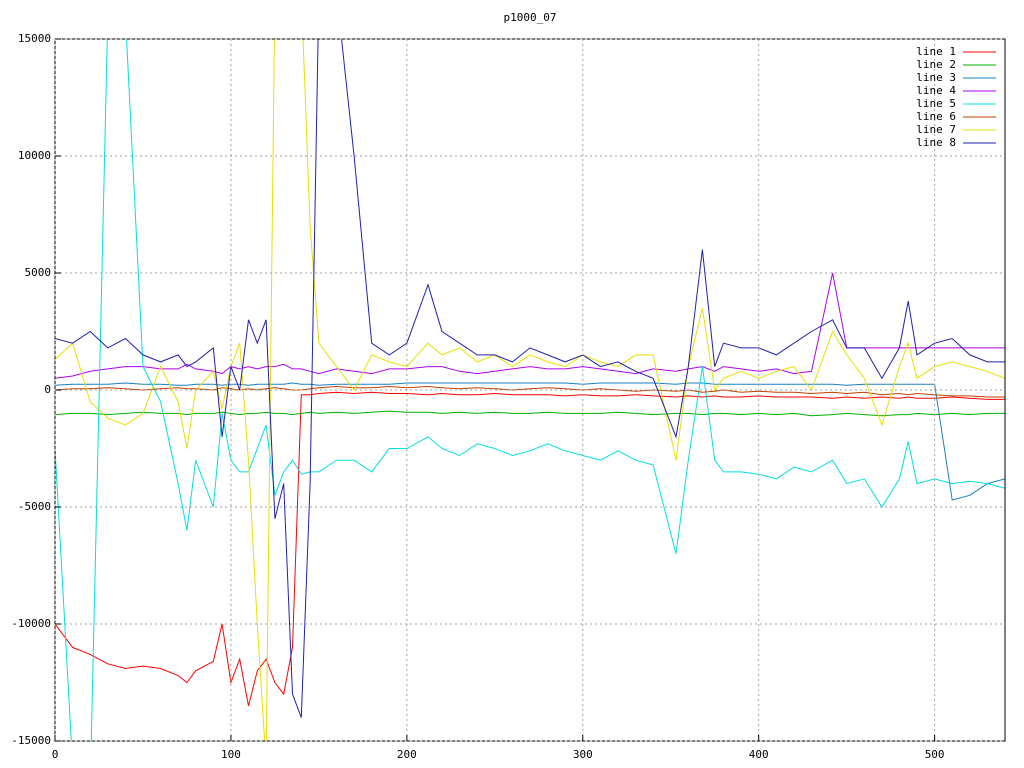 The height and width of the screenshot is (768, 1024). Describe the element at coordinates (530, 17) in the screenshot. I see `chart-title: p1000_07` at that location.